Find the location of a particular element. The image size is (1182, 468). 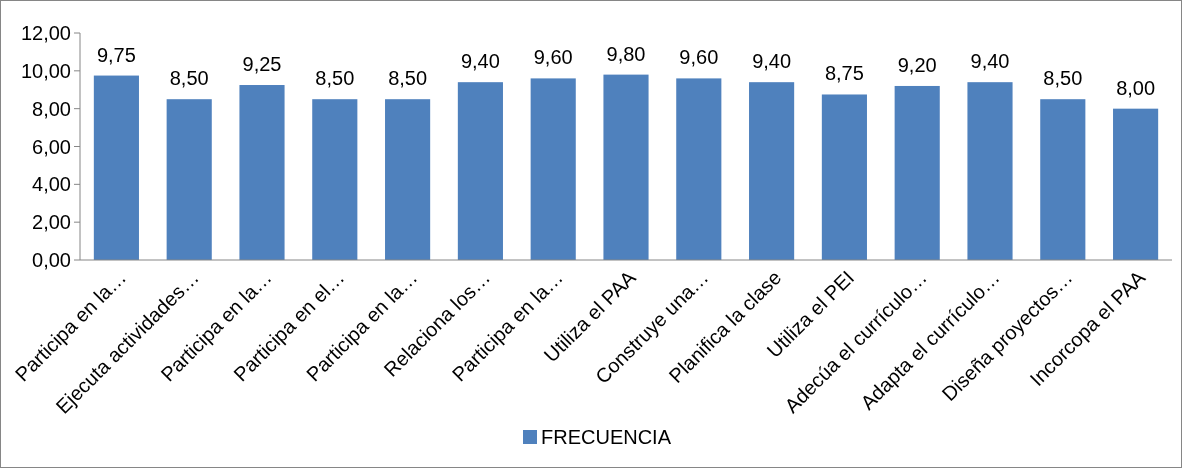

data-label: 8,75 is located at coordinates (844, 73).